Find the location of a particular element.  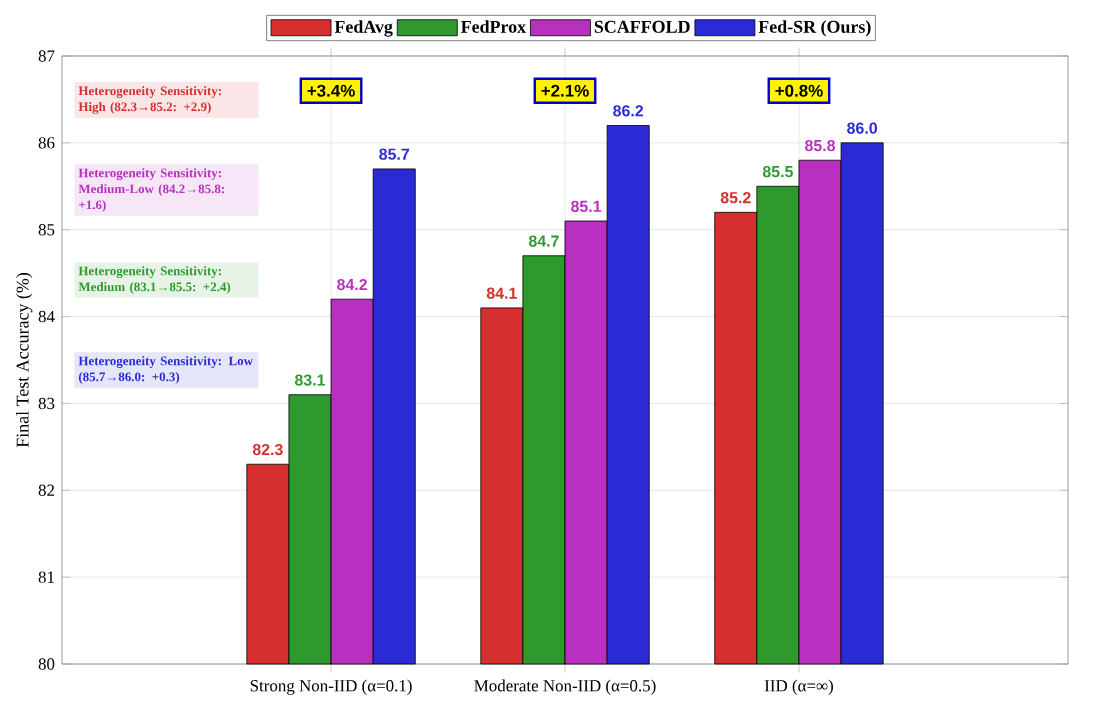

y-tick-label: 87 is located at coordinates (46, 56).